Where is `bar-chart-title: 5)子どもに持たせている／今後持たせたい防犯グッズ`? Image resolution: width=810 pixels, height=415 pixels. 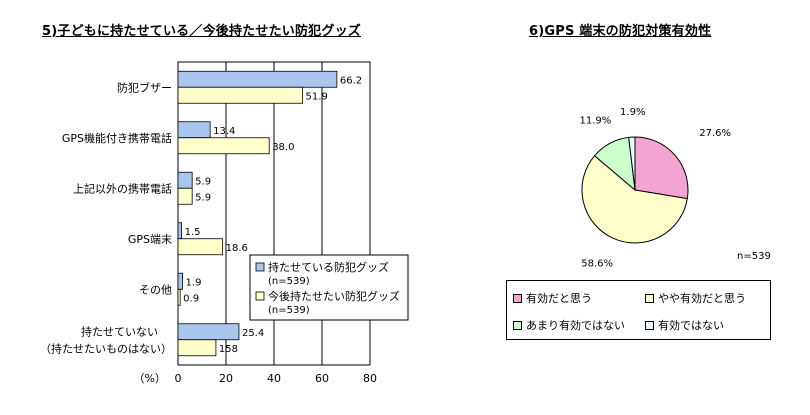 bar-chart-title: 5)子どもに持たせている／今後持たせたい防犯グッズ is located at coordinates (201, 31).